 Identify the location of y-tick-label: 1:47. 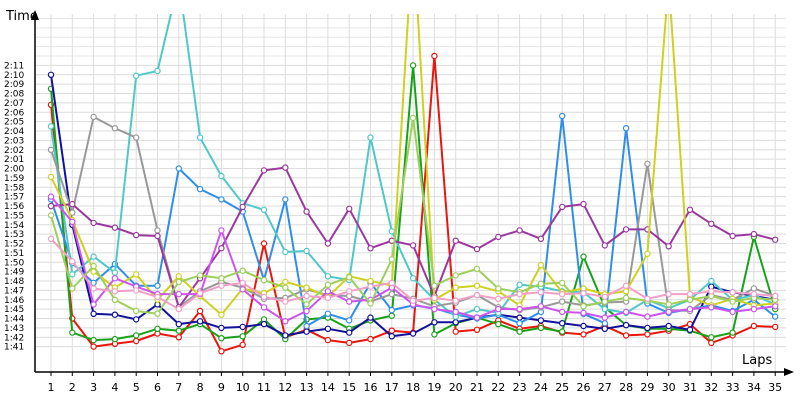
(14, 291).